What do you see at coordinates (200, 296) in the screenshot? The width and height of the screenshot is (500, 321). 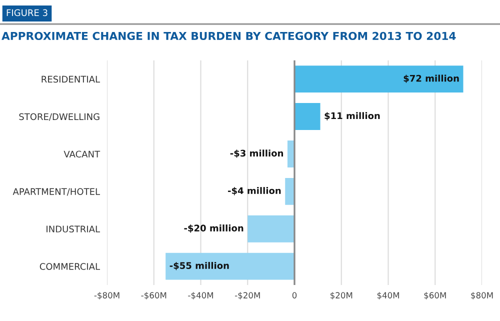 I see `x-tick-label: -$40M` at bounding box center [200, 296].